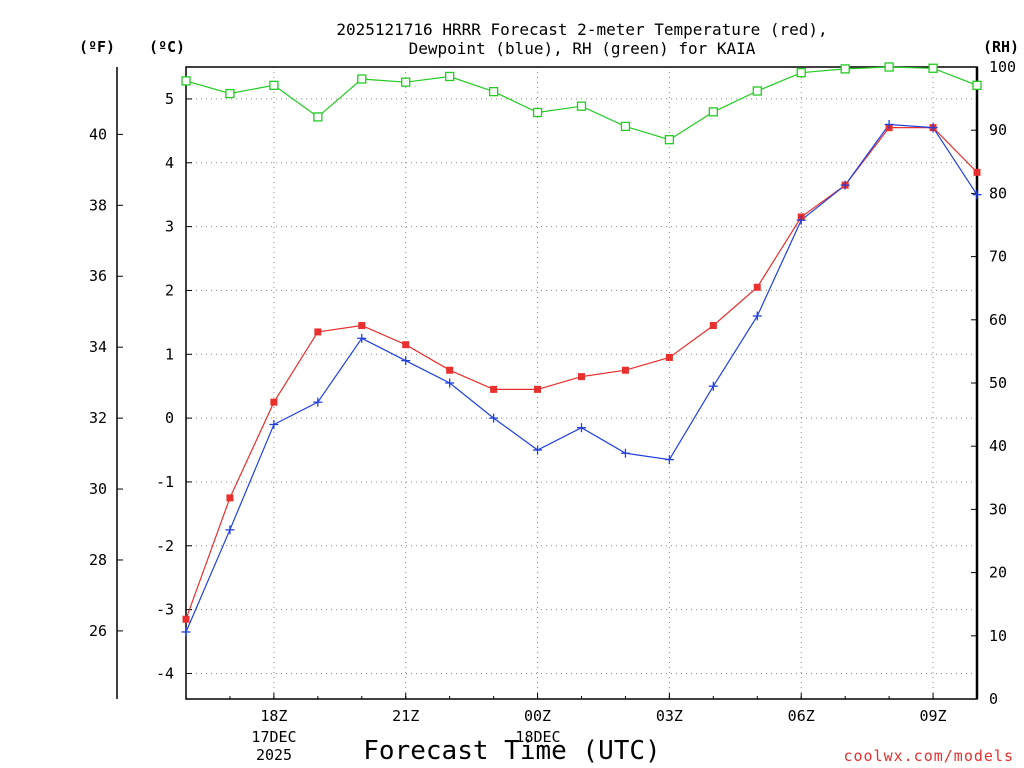 The image size is (1024, 768). I want to click on rh-tick-label: 90, so click(998, 130).